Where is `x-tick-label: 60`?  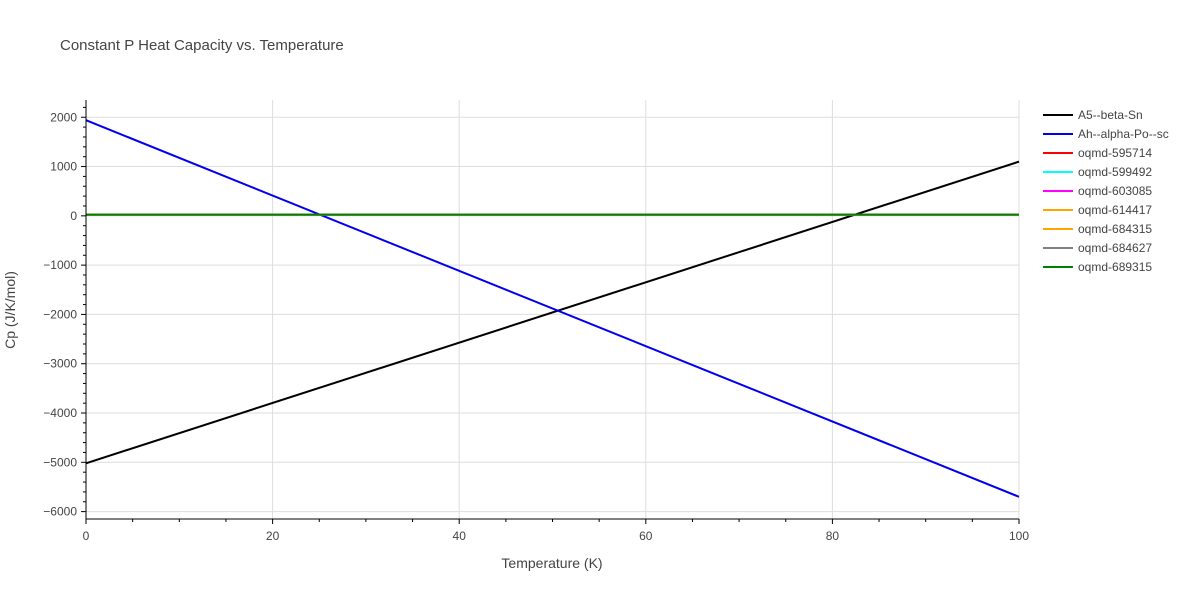 x-tick-label: 60 is located at coordinates (646, 536).